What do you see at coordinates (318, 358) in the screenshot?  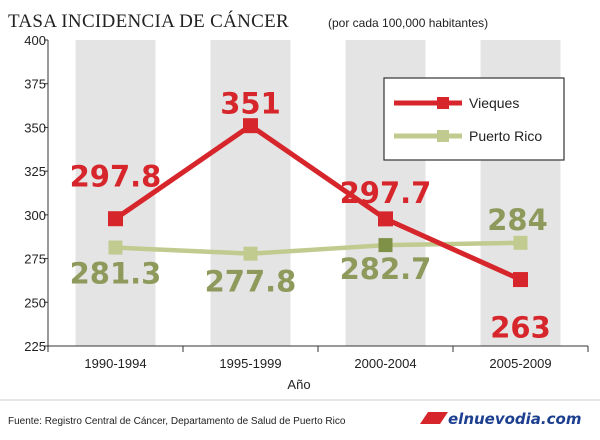 I see `x-axis: 1990-1994 1995-1999 2000-2004 2005-2009` at bounding box center [318, 358].